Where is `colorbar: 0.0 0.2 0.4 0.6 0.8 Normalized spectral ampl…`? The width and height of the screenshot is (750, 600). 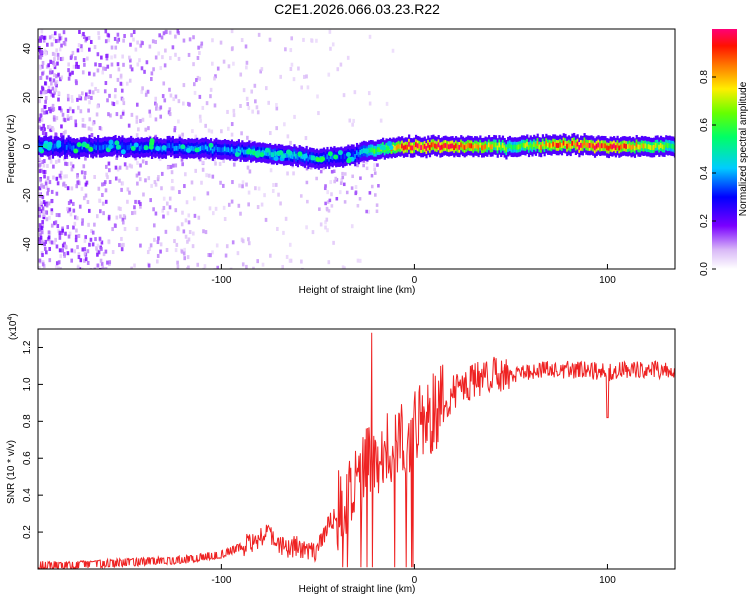 colorbar: 0.0 0.2 0.4 0.6 0.8 Normalized spectral ampl… is located at coordinates (724, 152).